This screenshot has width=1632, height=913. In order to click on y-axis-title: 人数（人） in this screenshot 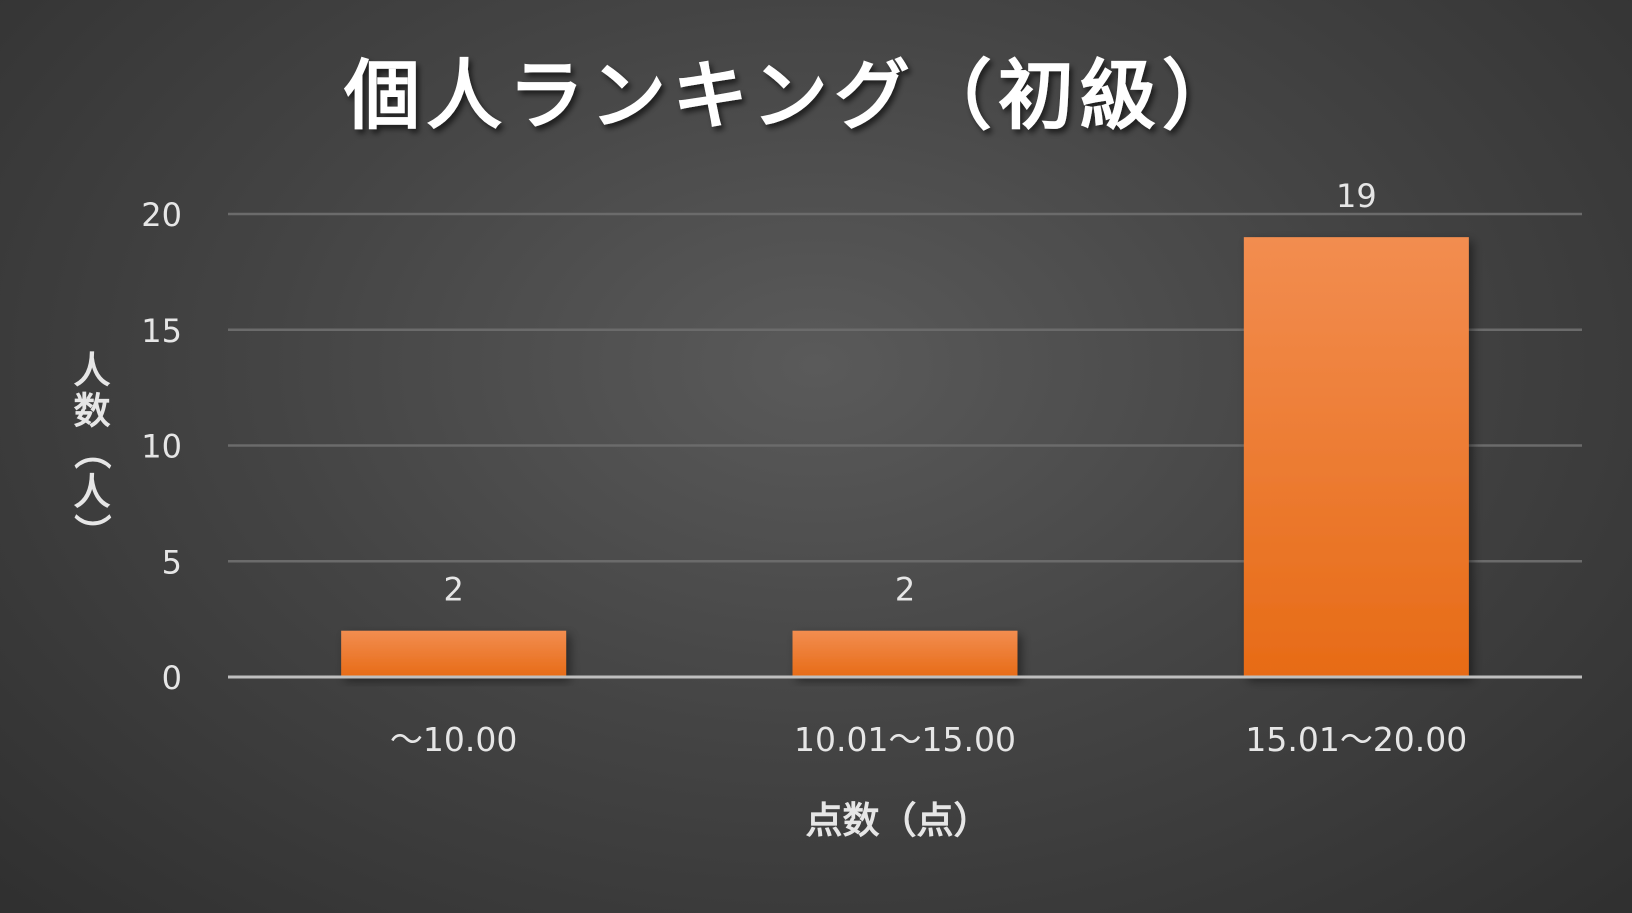, I will do `click(91, 450)`.